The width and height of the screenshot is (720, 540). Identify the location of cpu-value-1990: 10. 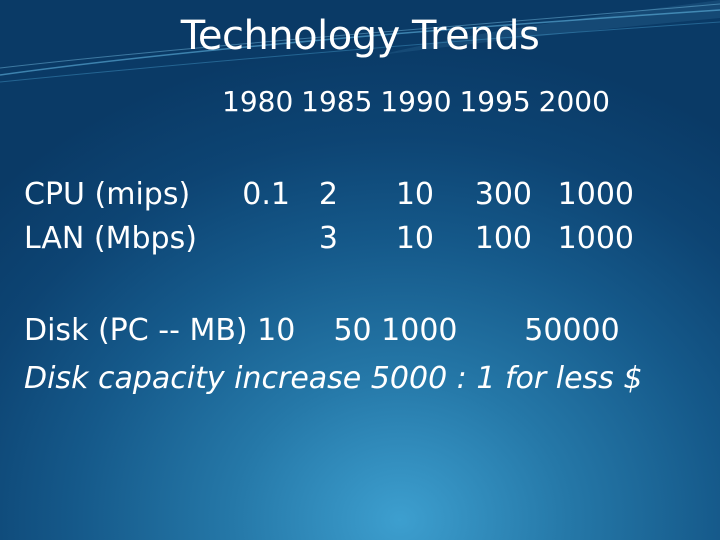
(414, 194).